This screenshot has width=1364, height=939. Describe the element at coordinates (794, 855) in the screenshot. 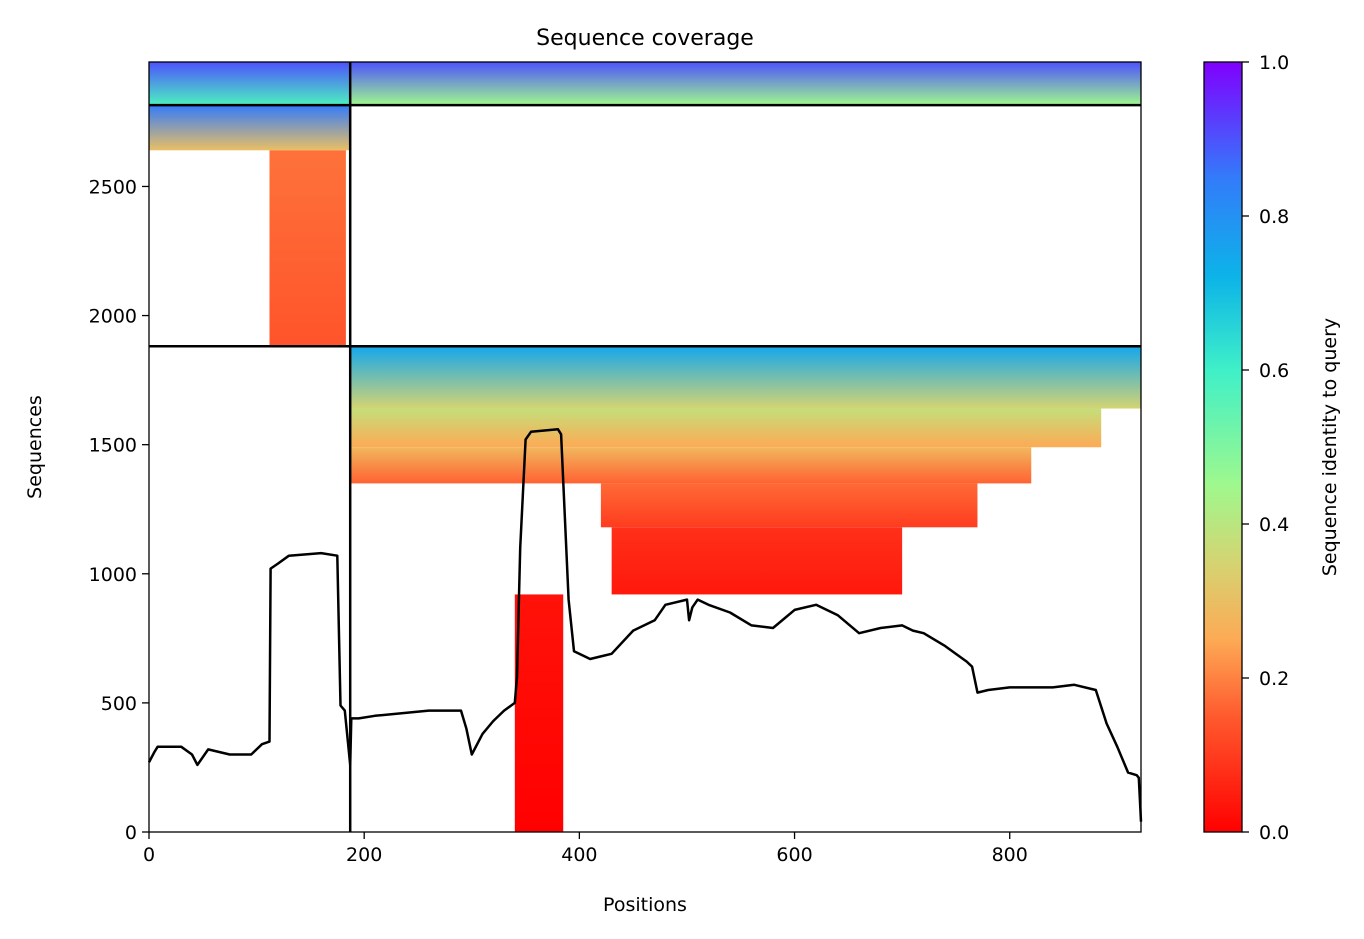

I see `x-tick-label: 600` at that location.